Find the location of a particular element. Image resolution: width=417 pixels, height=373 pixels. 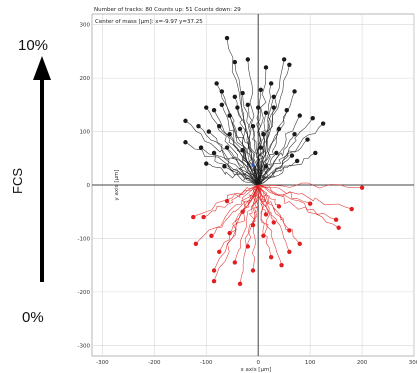

x-tick-label: -300 is located at coordinates (102, 363).